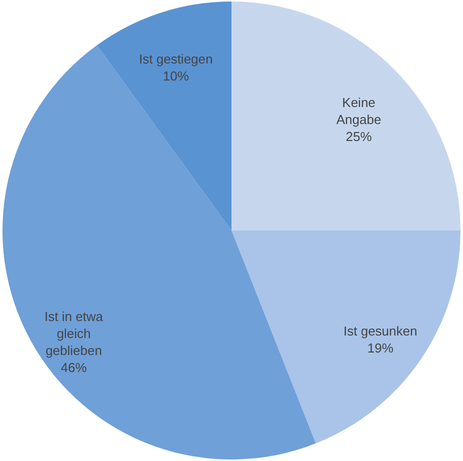  Describe the element at coordinates (176, 76) in the screenshot. I see `data-label: 10%` at that location.